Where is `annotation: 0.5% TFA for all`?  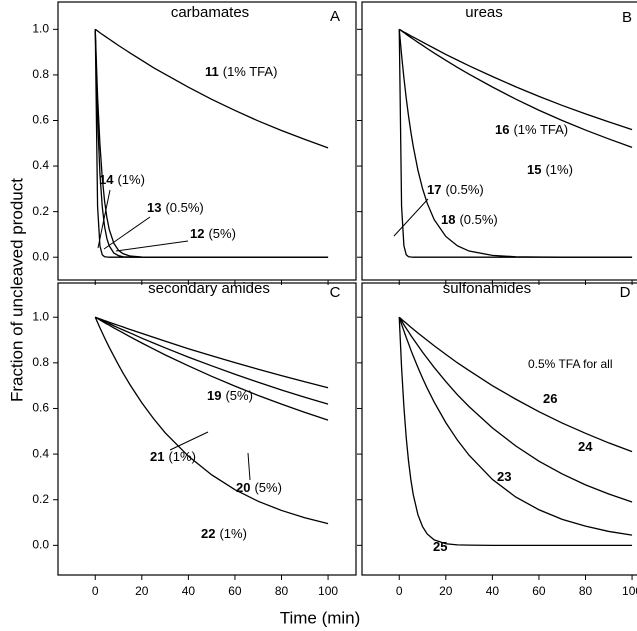
annotation: 0.5% TFA for all is located at coordinates (570, 364).